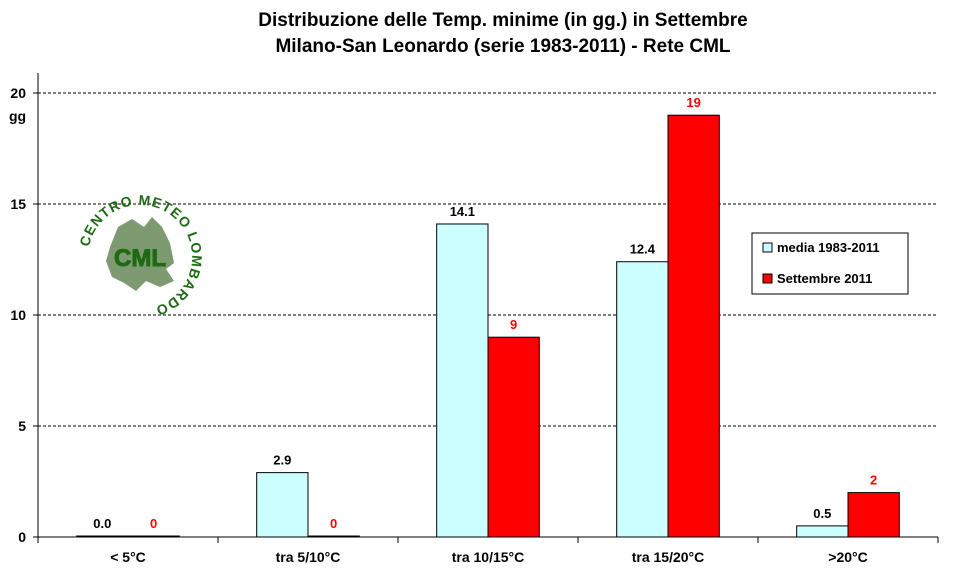 This screenshot has height=579, width=962. Describe the element at coordinates (18, 204) in the screenshot. I see `y-tick-label-15: 15` at that location.